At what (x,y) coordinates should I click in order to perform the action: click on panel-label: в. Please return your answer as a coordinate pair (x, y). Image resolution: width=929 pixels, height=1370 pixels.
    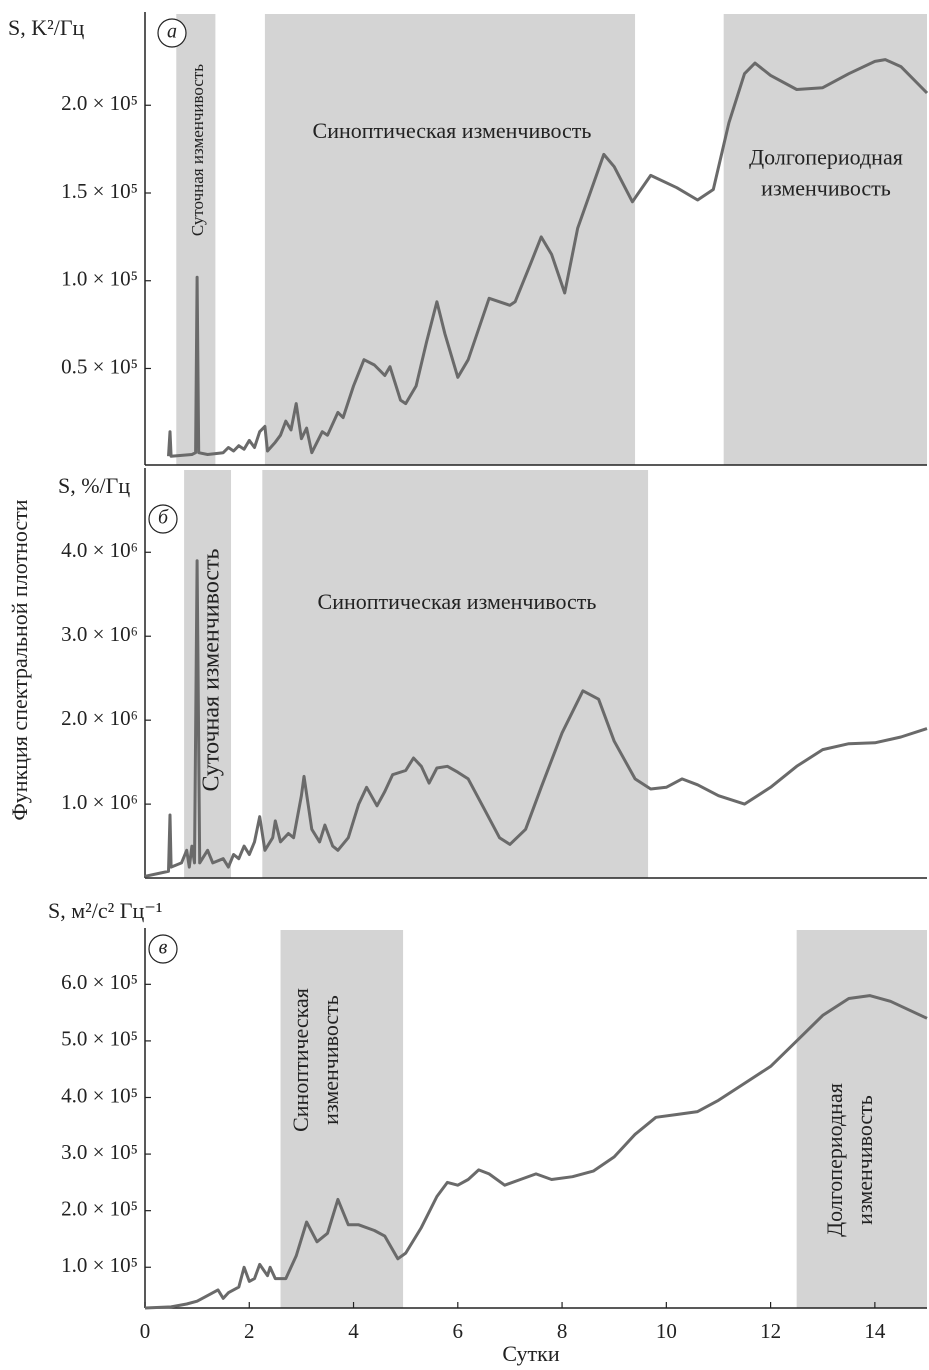
    Looking at the image, I should click on (163, 948).